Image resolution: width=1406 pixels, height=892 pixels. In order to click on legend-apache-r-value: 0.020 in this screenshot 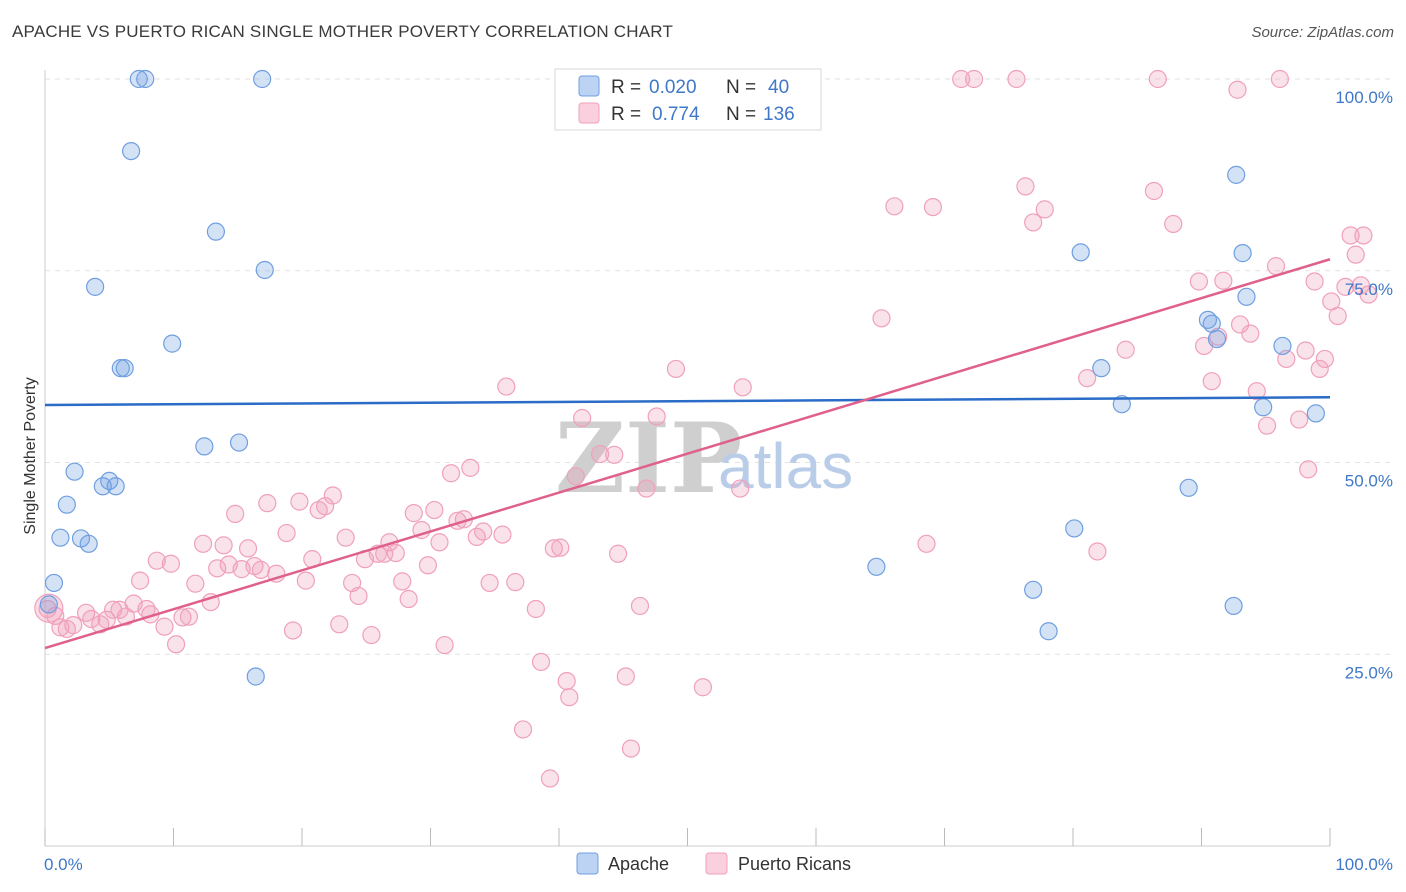, I will do `click(673, 87)`.